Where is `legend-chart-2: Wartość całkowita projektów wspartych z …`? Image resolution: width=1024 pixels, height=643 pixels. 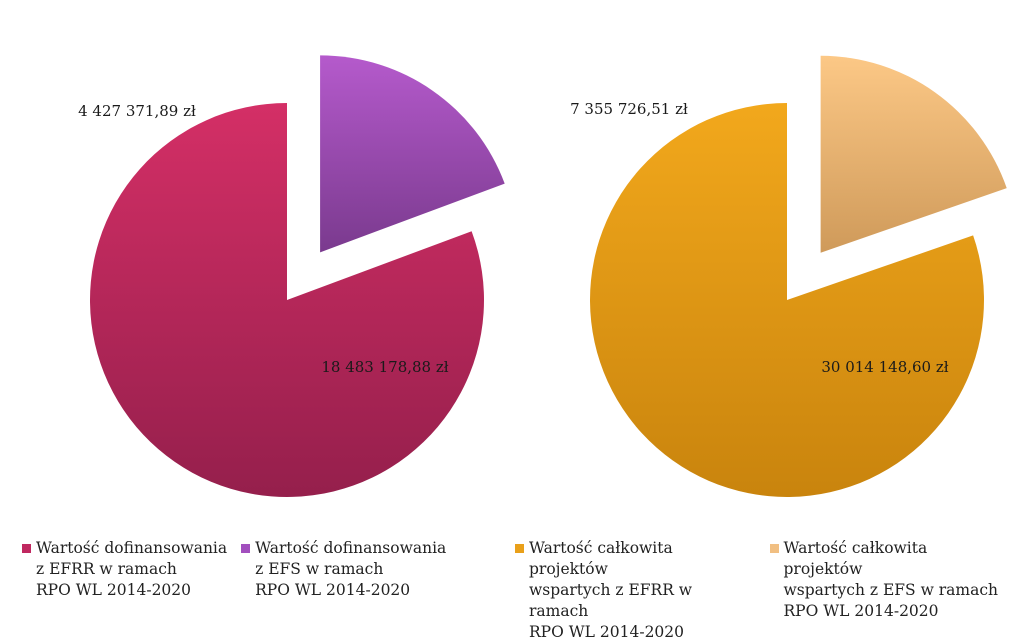 legend-chart-2: Wartość całkowita projektów wspartych z … is located at coordinates (769, 590).